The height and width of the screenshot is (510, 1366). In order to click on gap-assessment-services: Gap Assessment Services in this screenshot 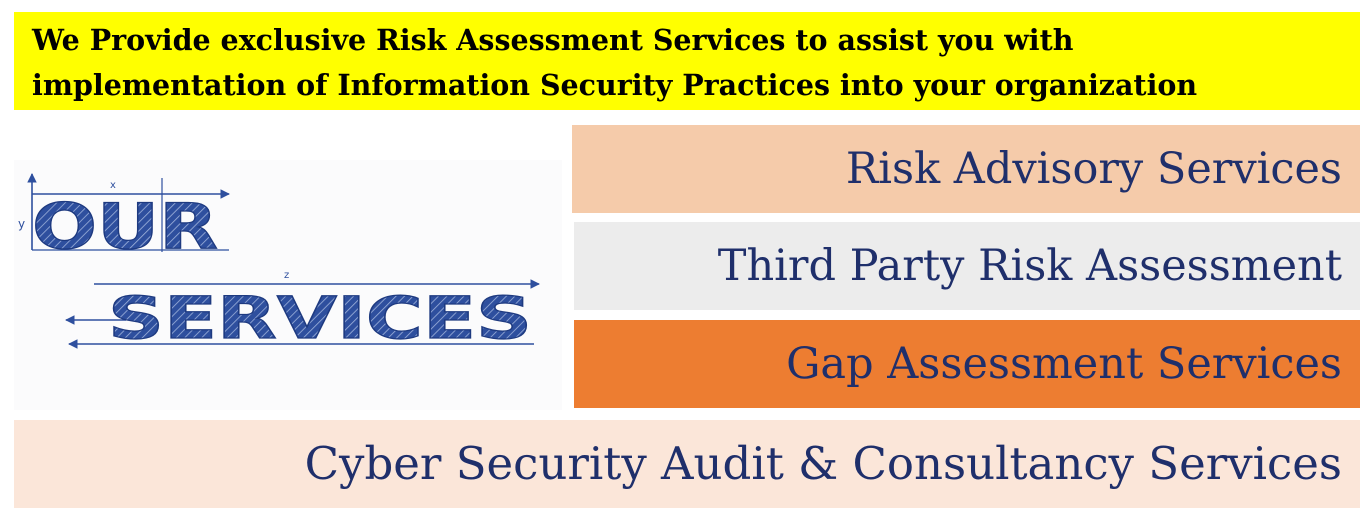, I will do `click(967, 364)`.